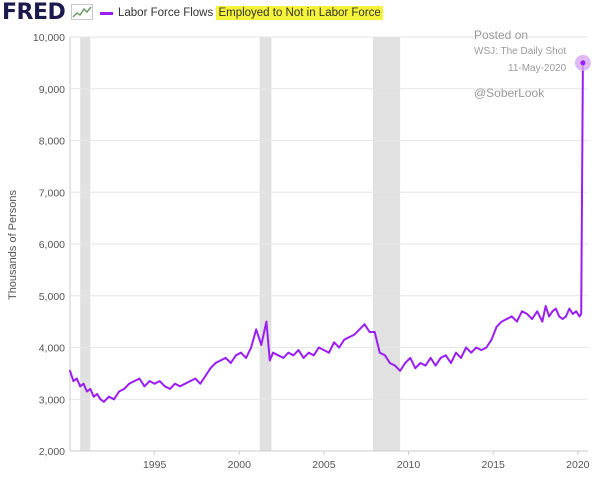 The height and width of the screenshot is (482, 598). I want to click on fred-logo: FRED, so click(34, 12).